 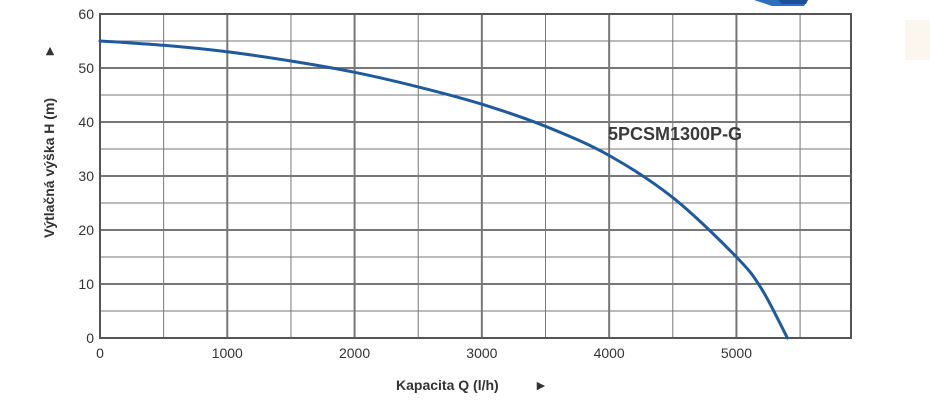 I want to click on y-tick-label: 40, so click(x=86, y=122).